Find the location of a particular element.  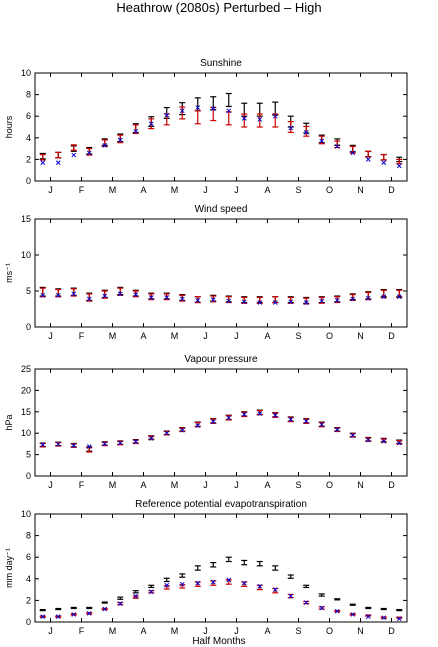

panel-title: Reference potential evapotranspiration is located at coordinates (221, 504).